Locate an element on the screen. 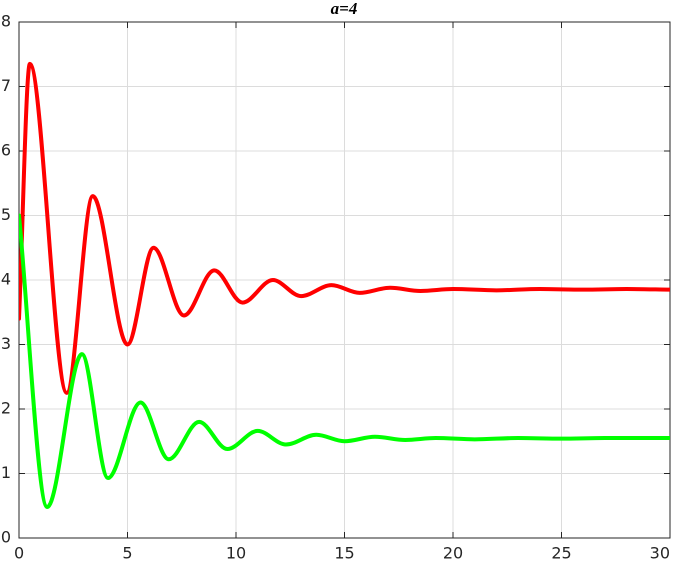 This screenshot has width=683, height=568. y-tick-label: 4 is located at coordinates (6, 279).